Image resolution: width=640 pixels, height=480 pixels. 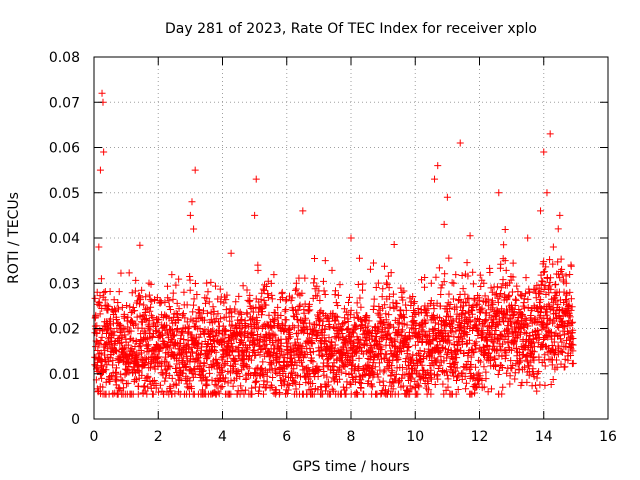 I want to click on x-tick-label: 10, so click(x=415, y=437).